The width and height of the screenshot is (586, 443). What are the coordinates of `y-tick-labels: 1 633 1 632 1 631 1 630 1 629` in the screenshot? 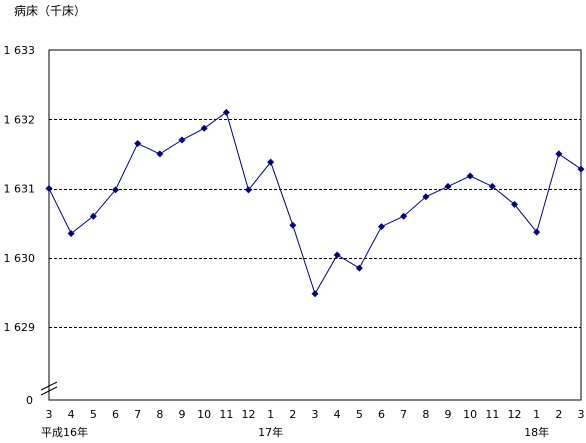 It's located at (20, 189).